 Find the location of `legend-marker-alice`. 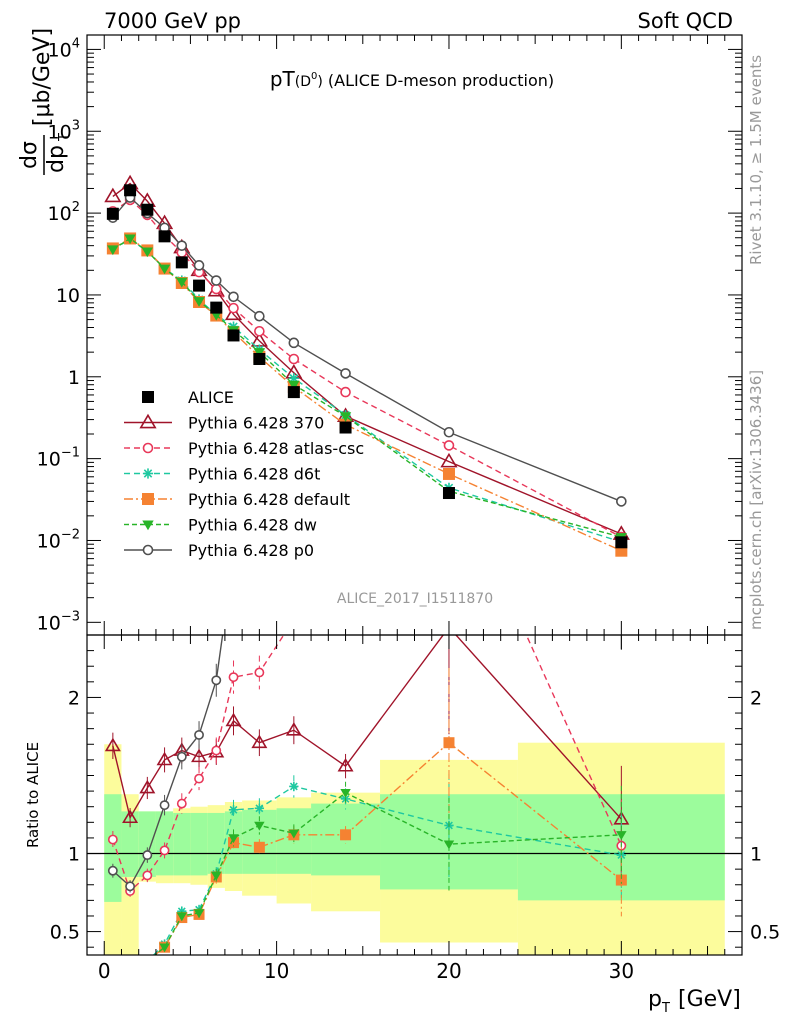

legend-marker-alice is located at coordinates (148, 397).